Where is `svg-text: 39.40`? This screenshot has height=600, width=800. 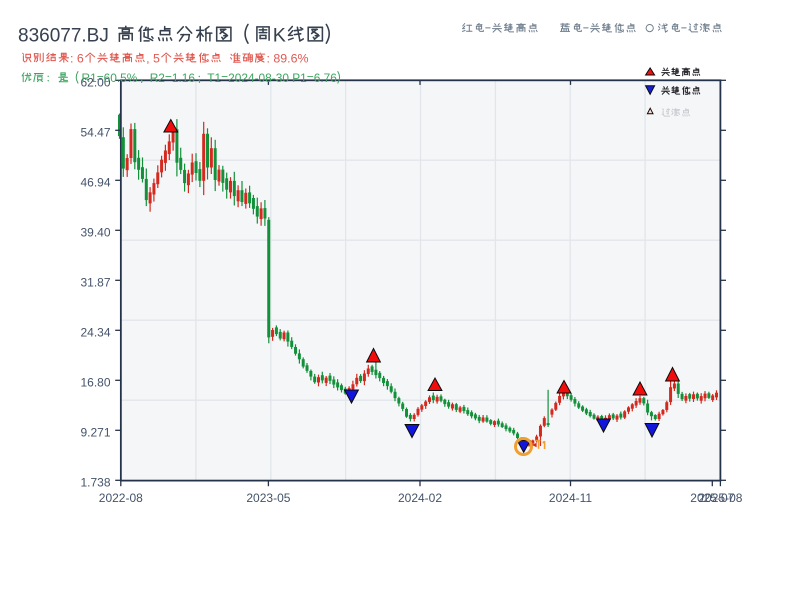 svg-text: 39.40 is located at coordinates (95, 232).